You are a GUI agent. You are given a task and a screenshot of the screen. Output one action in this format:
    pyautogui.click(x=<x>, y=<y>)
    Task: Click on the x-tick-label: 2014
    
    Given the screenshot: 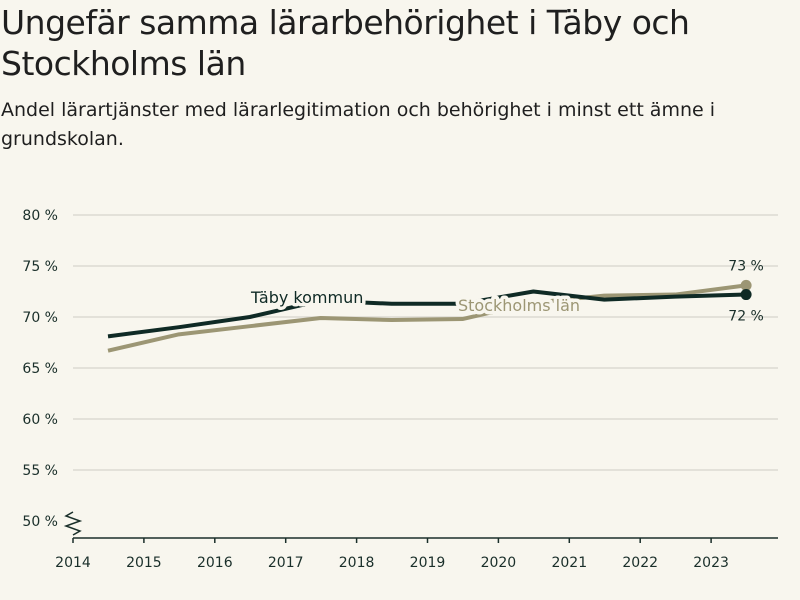 What is the action you would take?
    pyautogui.click(x=73, y=563)
    